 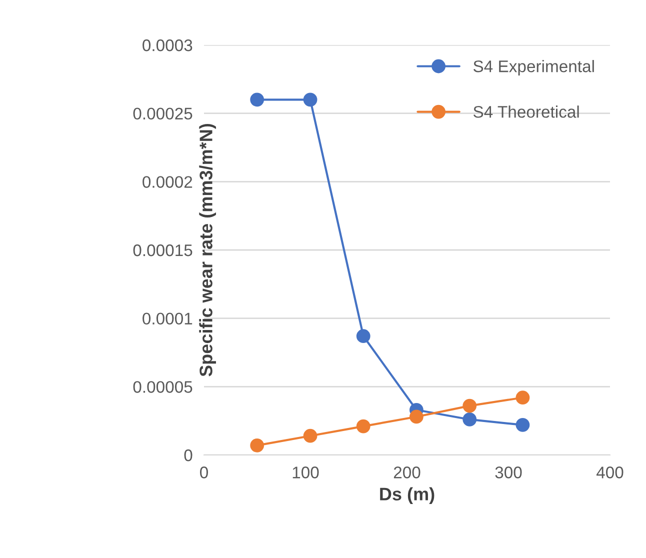 I want to click on x-axis-title: Ds (m), so click(x=407, y=495).